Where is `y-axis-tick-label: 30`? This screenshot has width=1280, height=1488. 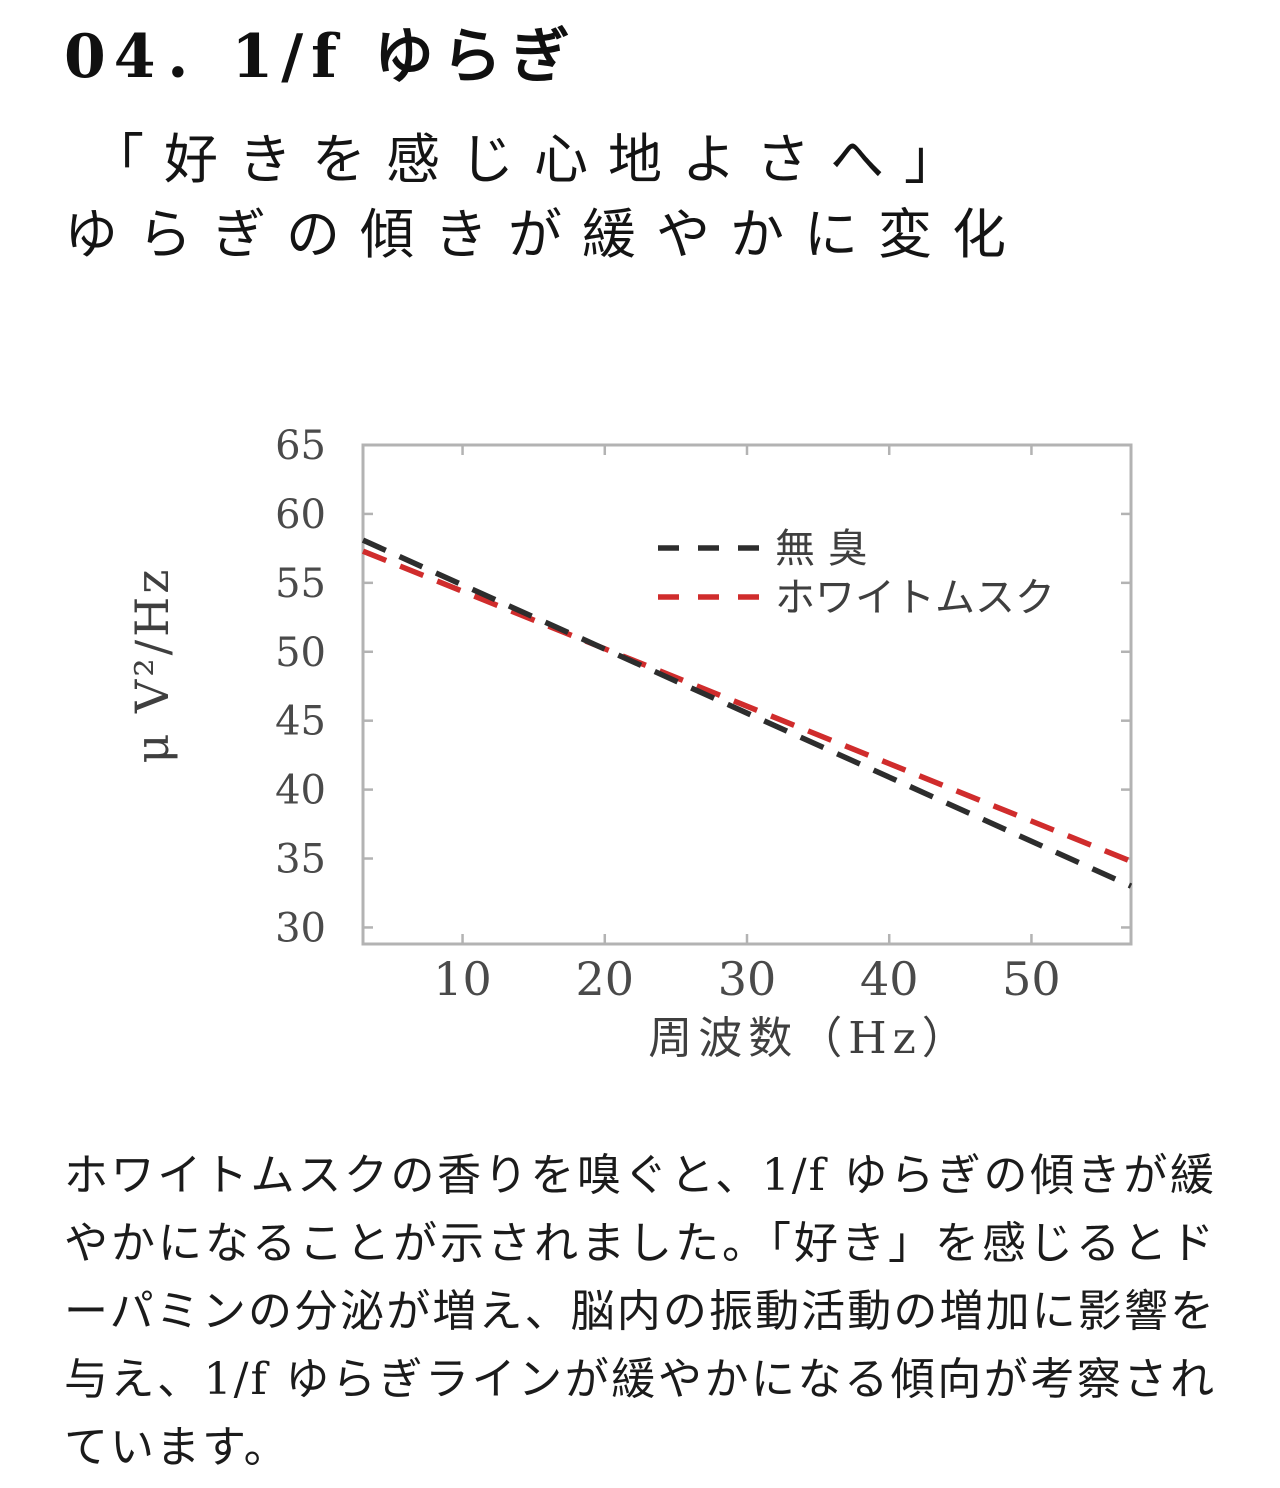
y-axis-tick-label: 30 is located at coordinates (300, 928).